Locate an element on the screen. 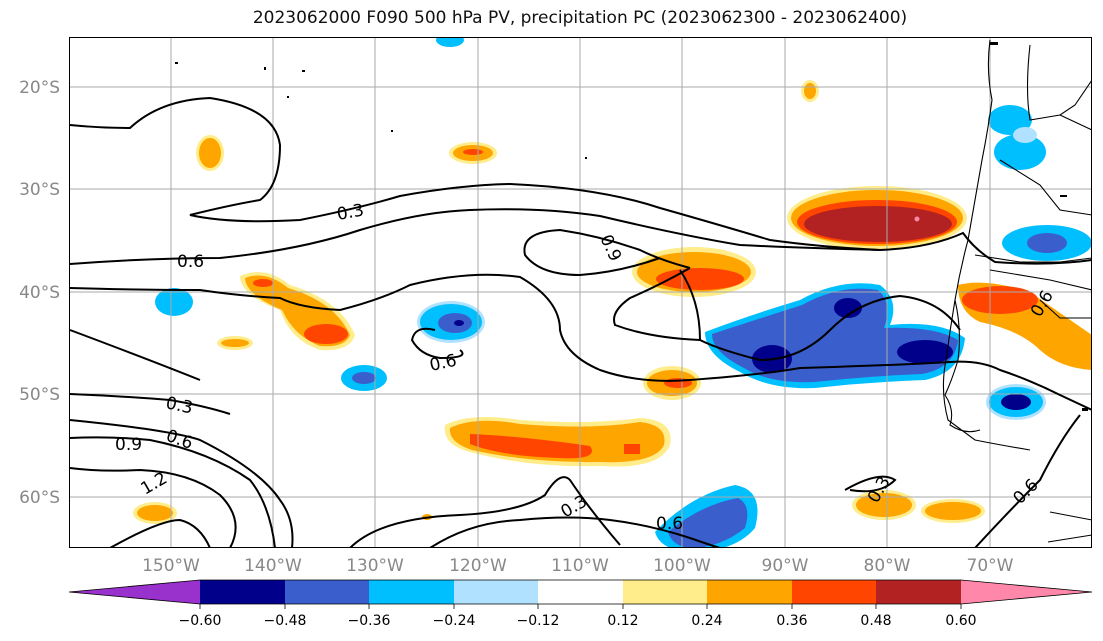 This screenshot has width=1103, height=641. lon-tick-label: 80°W is located at coordinates (887, 566).